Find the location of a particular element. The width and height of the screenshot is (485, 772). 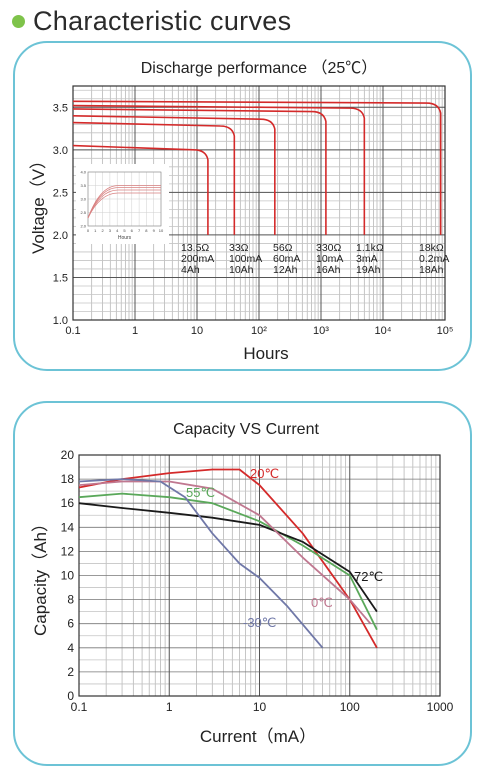

inset-x-tick: 9 is located at coordinates (154, 230).